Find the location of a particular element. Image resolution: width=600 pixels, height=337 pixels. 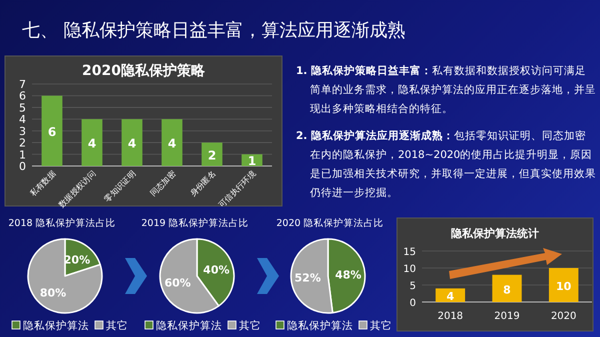

data-label: 60% is located at coordinates (177, 283).